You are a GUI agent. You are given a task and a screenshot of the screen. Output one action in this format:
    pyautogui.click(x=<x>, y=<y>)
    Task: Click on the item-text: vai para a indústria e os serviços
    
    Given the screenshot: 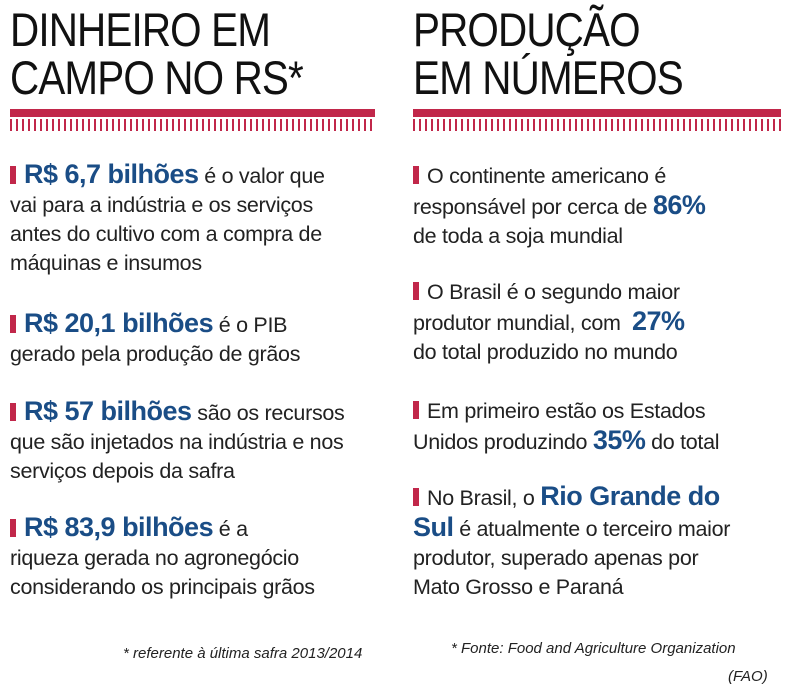 What is the action you would take?
    pyautogui.click(x=161, y=205)
    